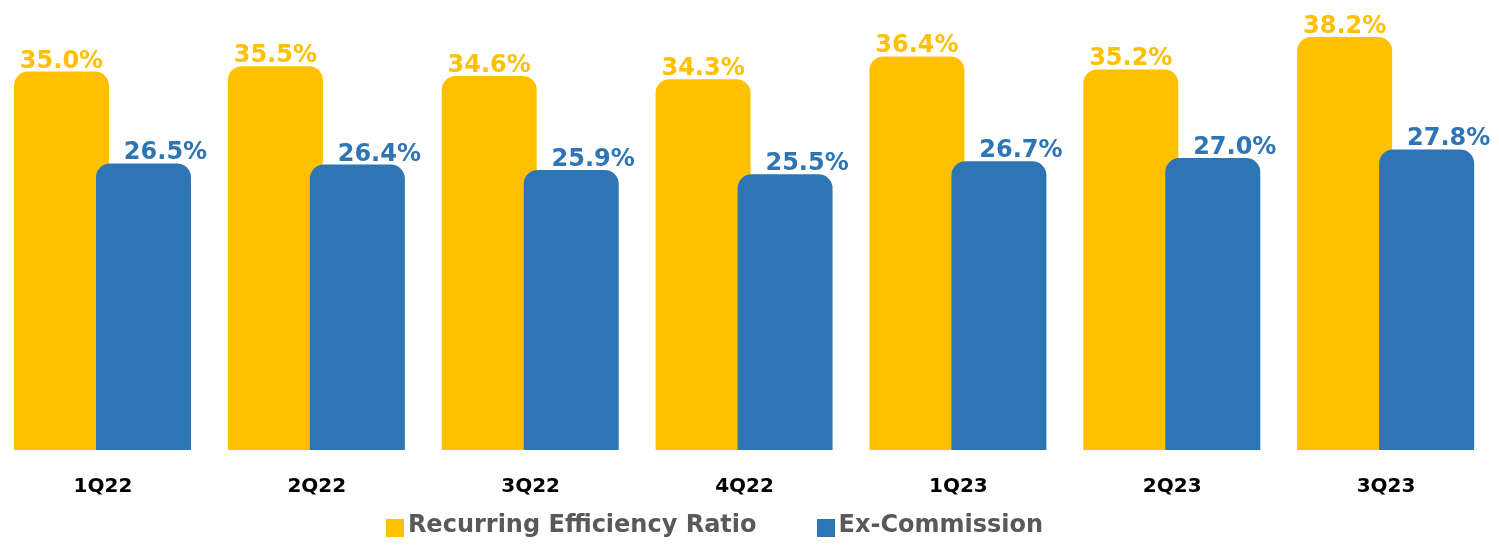 The width and height of the screenshot is (1499, 554). Describe the element at coordinates (1449, 137) in the screenshot. I see `data-label: 27.8%` at that location.